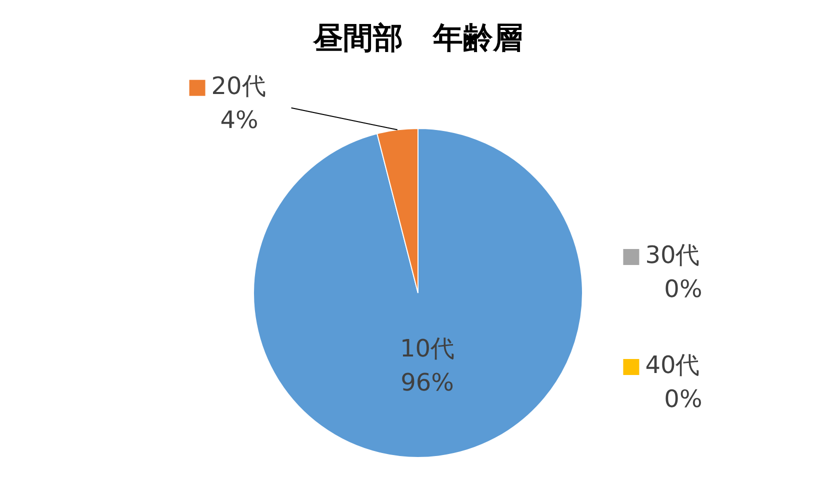  I want to click on chart-title: 昼間部 年齢層, so click(417, 38).